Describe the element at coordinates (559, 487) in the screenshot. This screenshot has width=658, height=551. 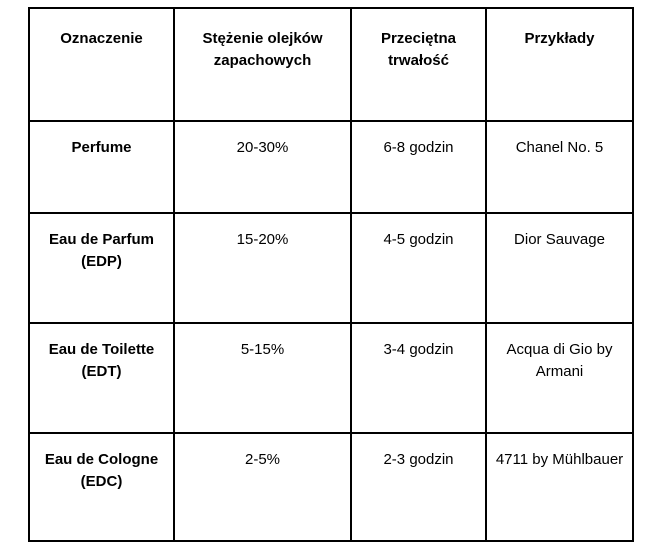
I see `cell-examples: 4711 by Mühlbauer` at that location.